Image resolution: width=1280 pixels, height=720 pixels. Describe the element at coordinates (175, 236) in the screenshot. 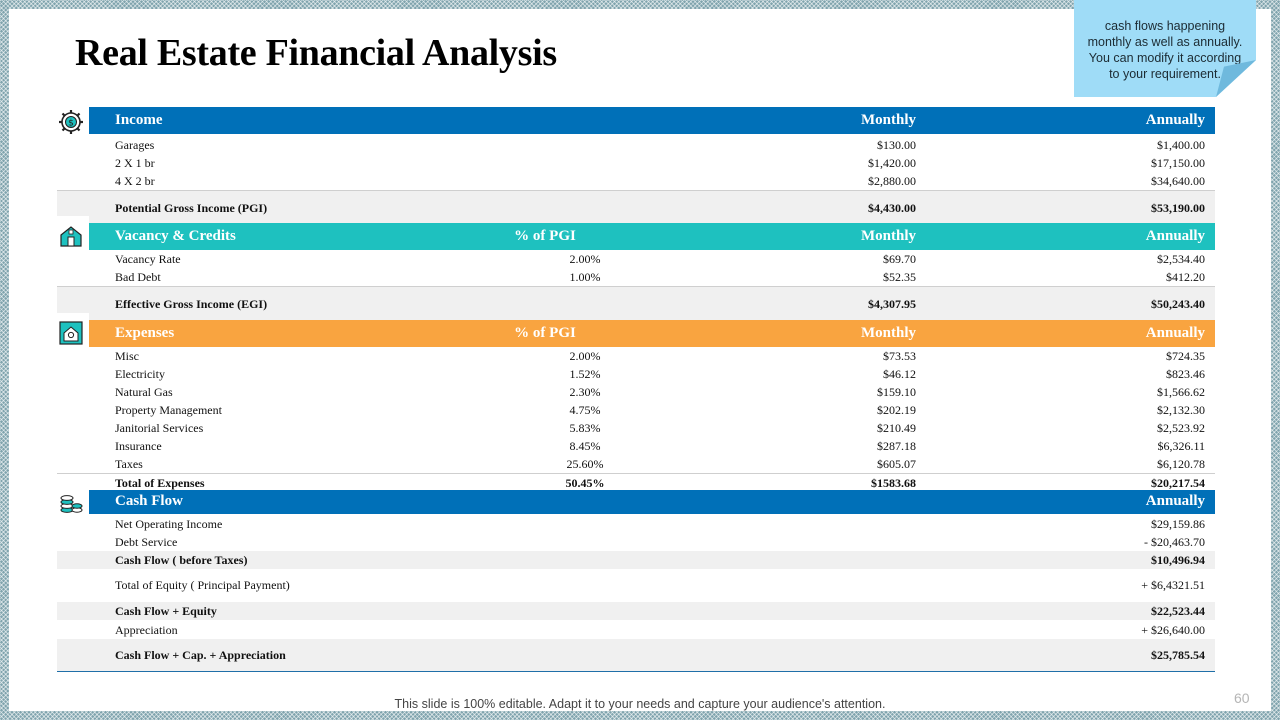

I see `vacancy-header-label: Vacancy & Credits` at that location.